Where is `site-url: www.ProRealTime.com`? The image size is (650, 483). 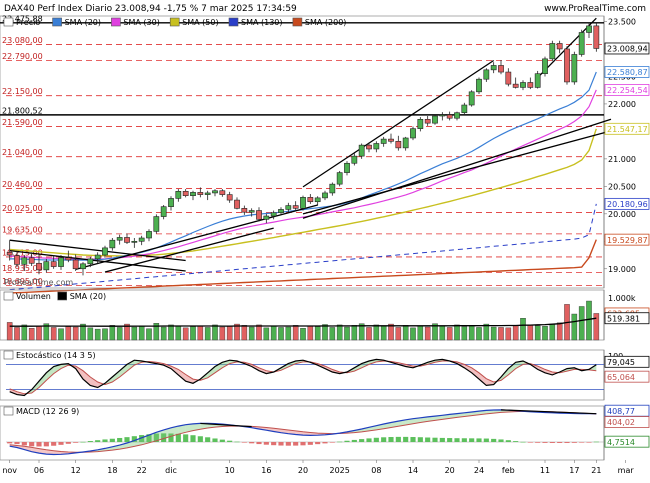
site-url: www.ProRealTime.com is located at coordinates (595, 9).